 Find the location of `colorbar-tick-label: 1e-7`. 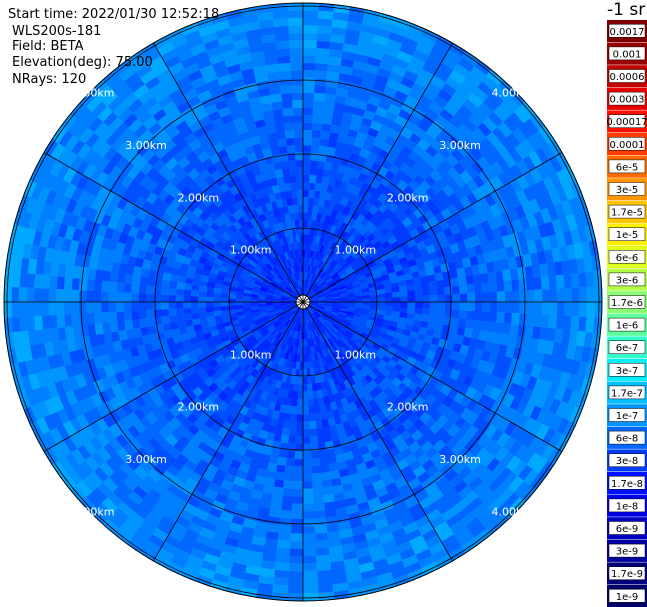

colorbar-tick-label: 1e-7 is located at coordinates (627, 416).